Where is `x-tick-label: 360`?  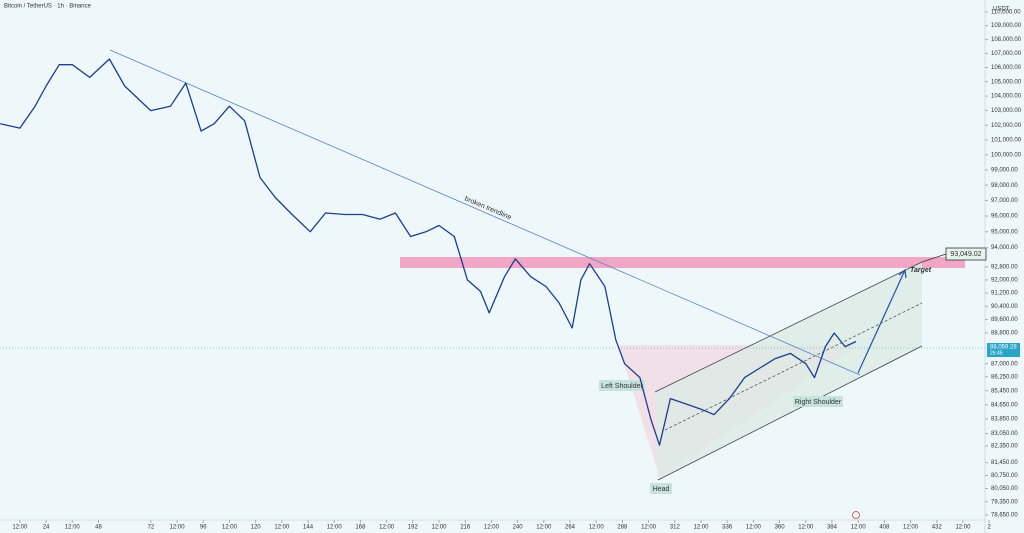
x-tick-label: 360 is located at coordinates (780, 528).